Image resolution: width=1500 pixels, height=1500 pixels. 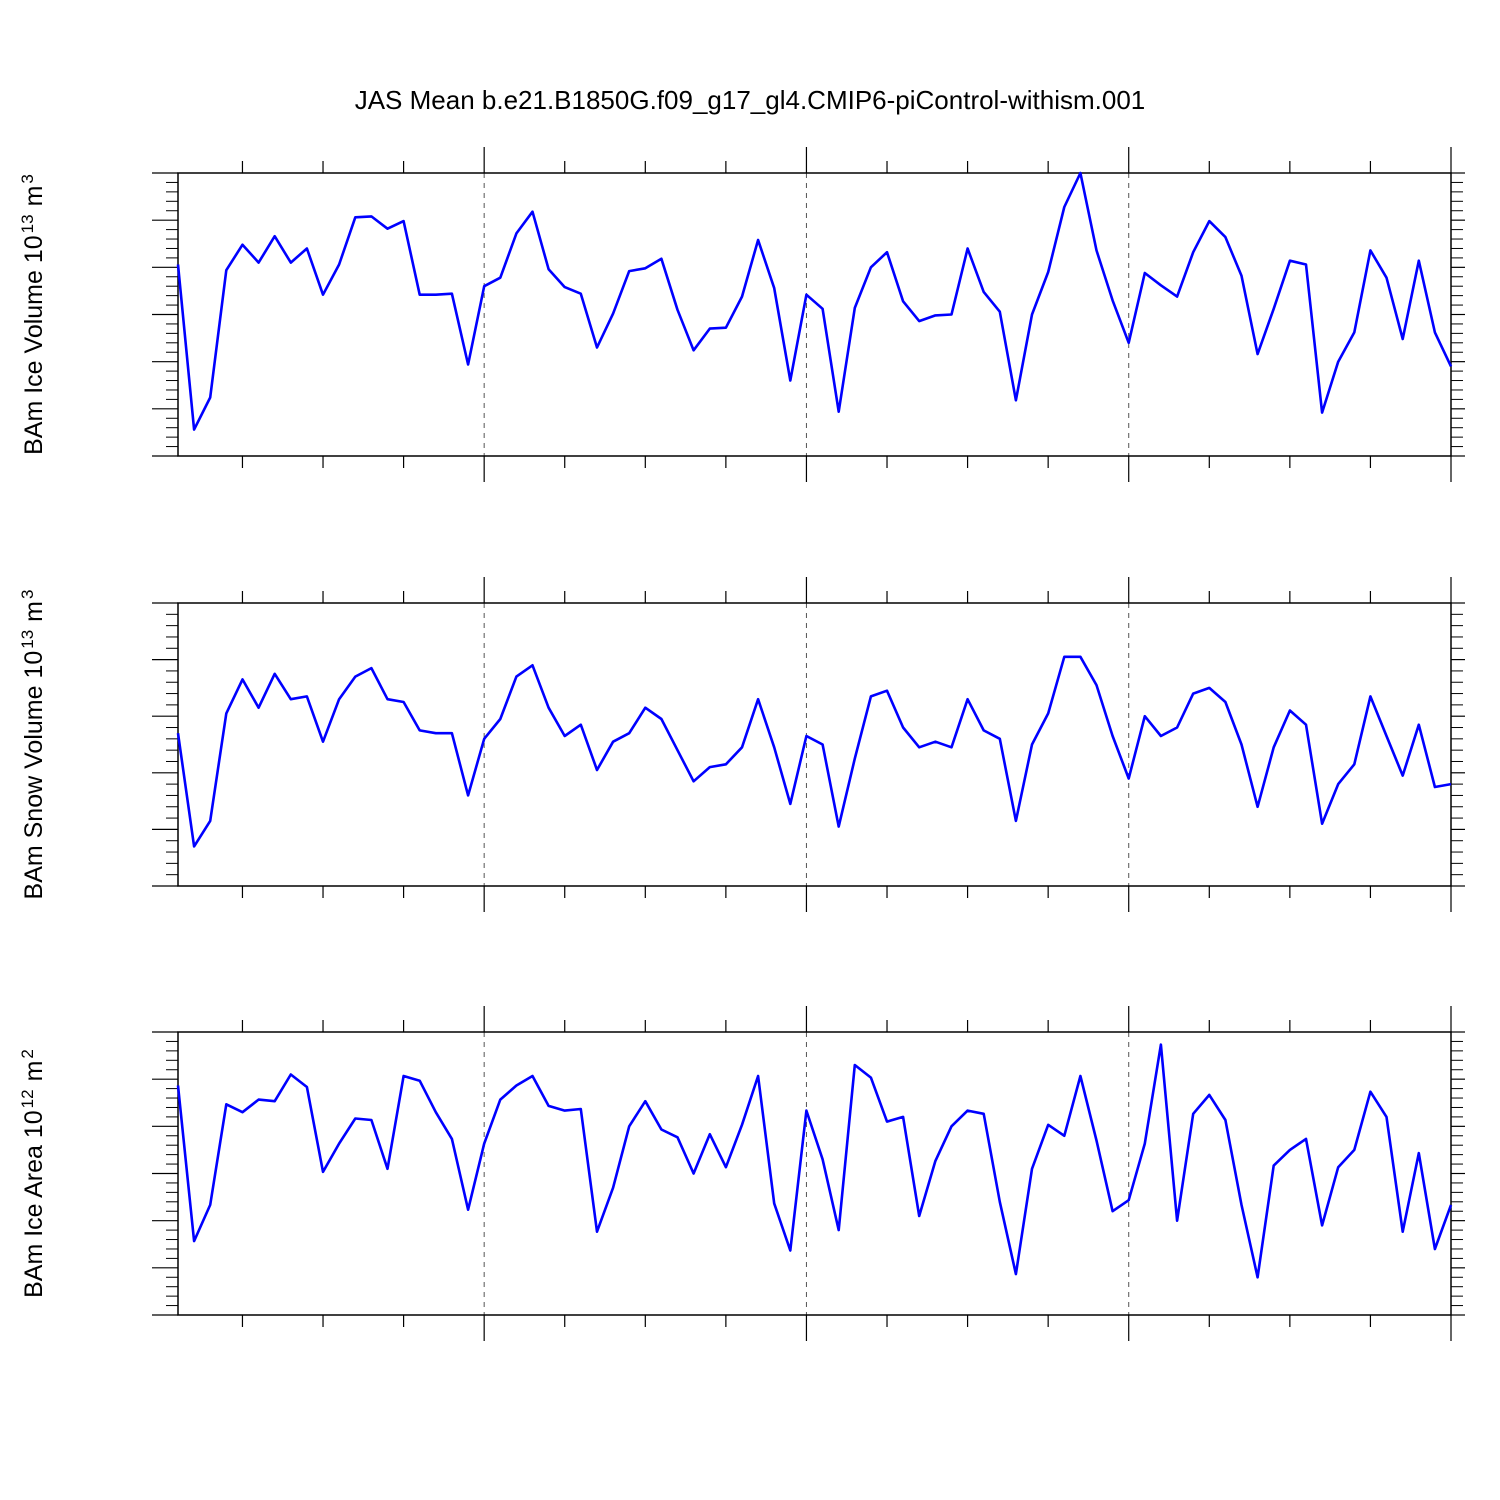 I want to click on y-axis-label: BAm Snow Volume 10 13 m 3, so click(x=33, y=745).